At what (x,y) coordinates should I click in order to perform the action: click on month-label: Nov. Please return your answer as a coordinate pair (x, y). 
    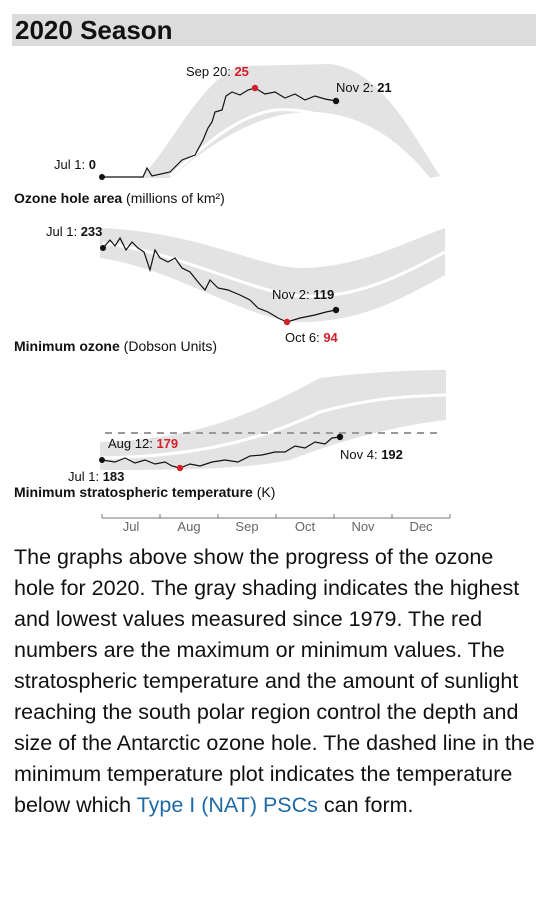
    Looking at the image, I should click on (363, 526).